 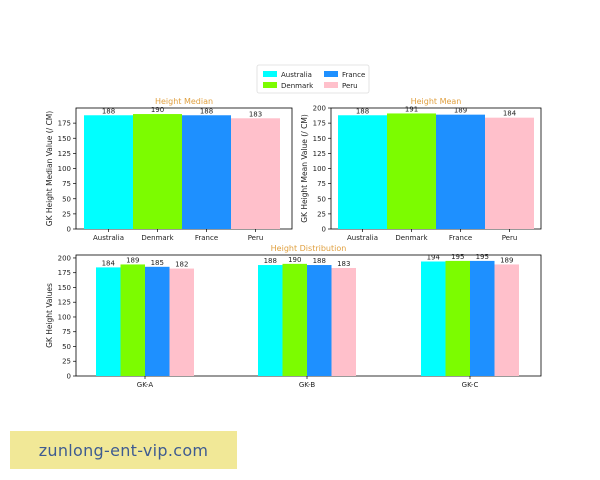 What do you see at coordinates (482, 318) in the screenshot?
I see `bar-gk-c-france` at bounding box center [482, 318].